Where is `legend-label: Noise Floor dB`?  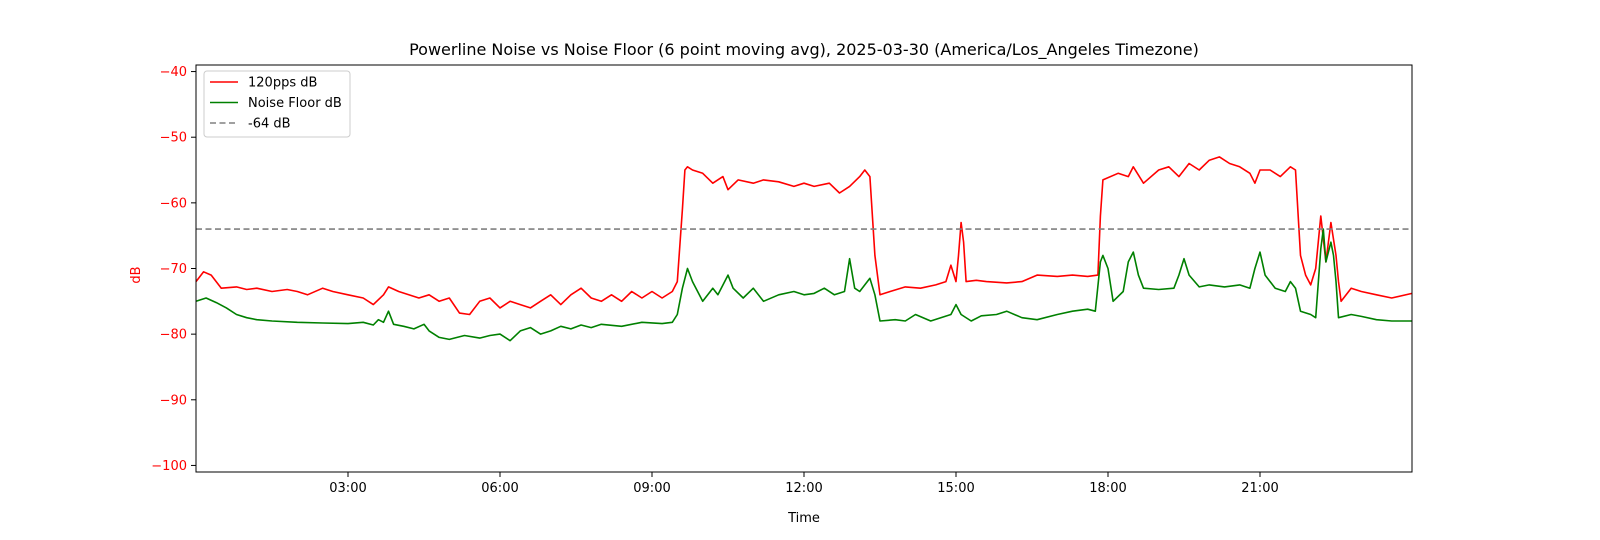 legend-label: Noise Floor dB is located at coordinates (295, 103).